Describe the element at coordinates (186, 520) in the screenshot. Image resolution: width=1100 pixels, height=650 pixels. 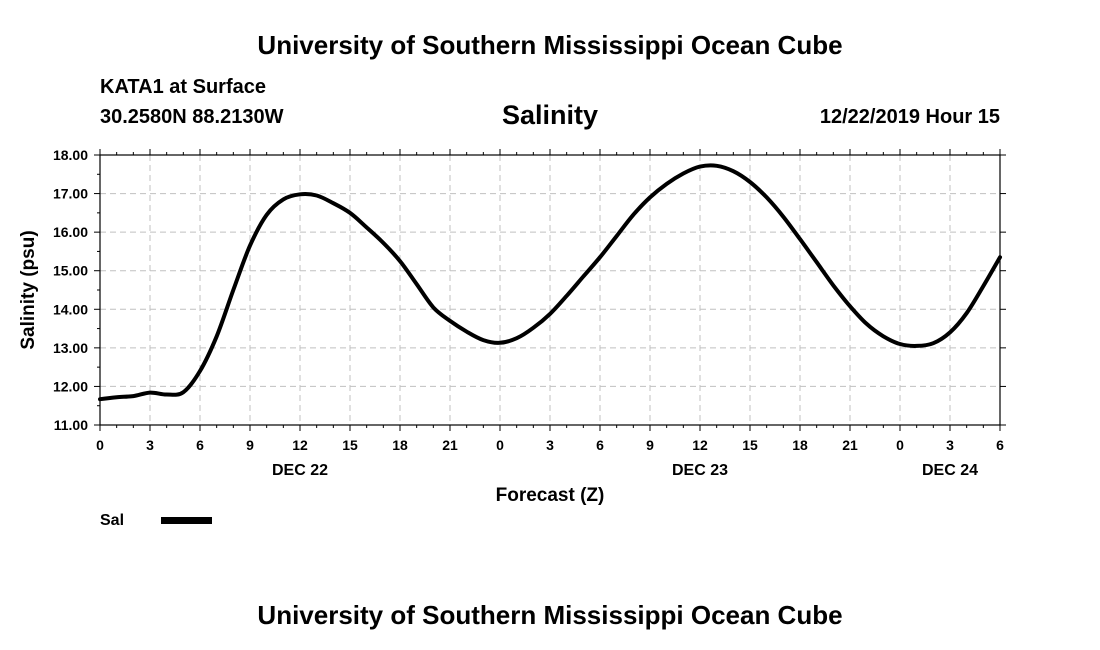
I see `legend-swatch` at that location.